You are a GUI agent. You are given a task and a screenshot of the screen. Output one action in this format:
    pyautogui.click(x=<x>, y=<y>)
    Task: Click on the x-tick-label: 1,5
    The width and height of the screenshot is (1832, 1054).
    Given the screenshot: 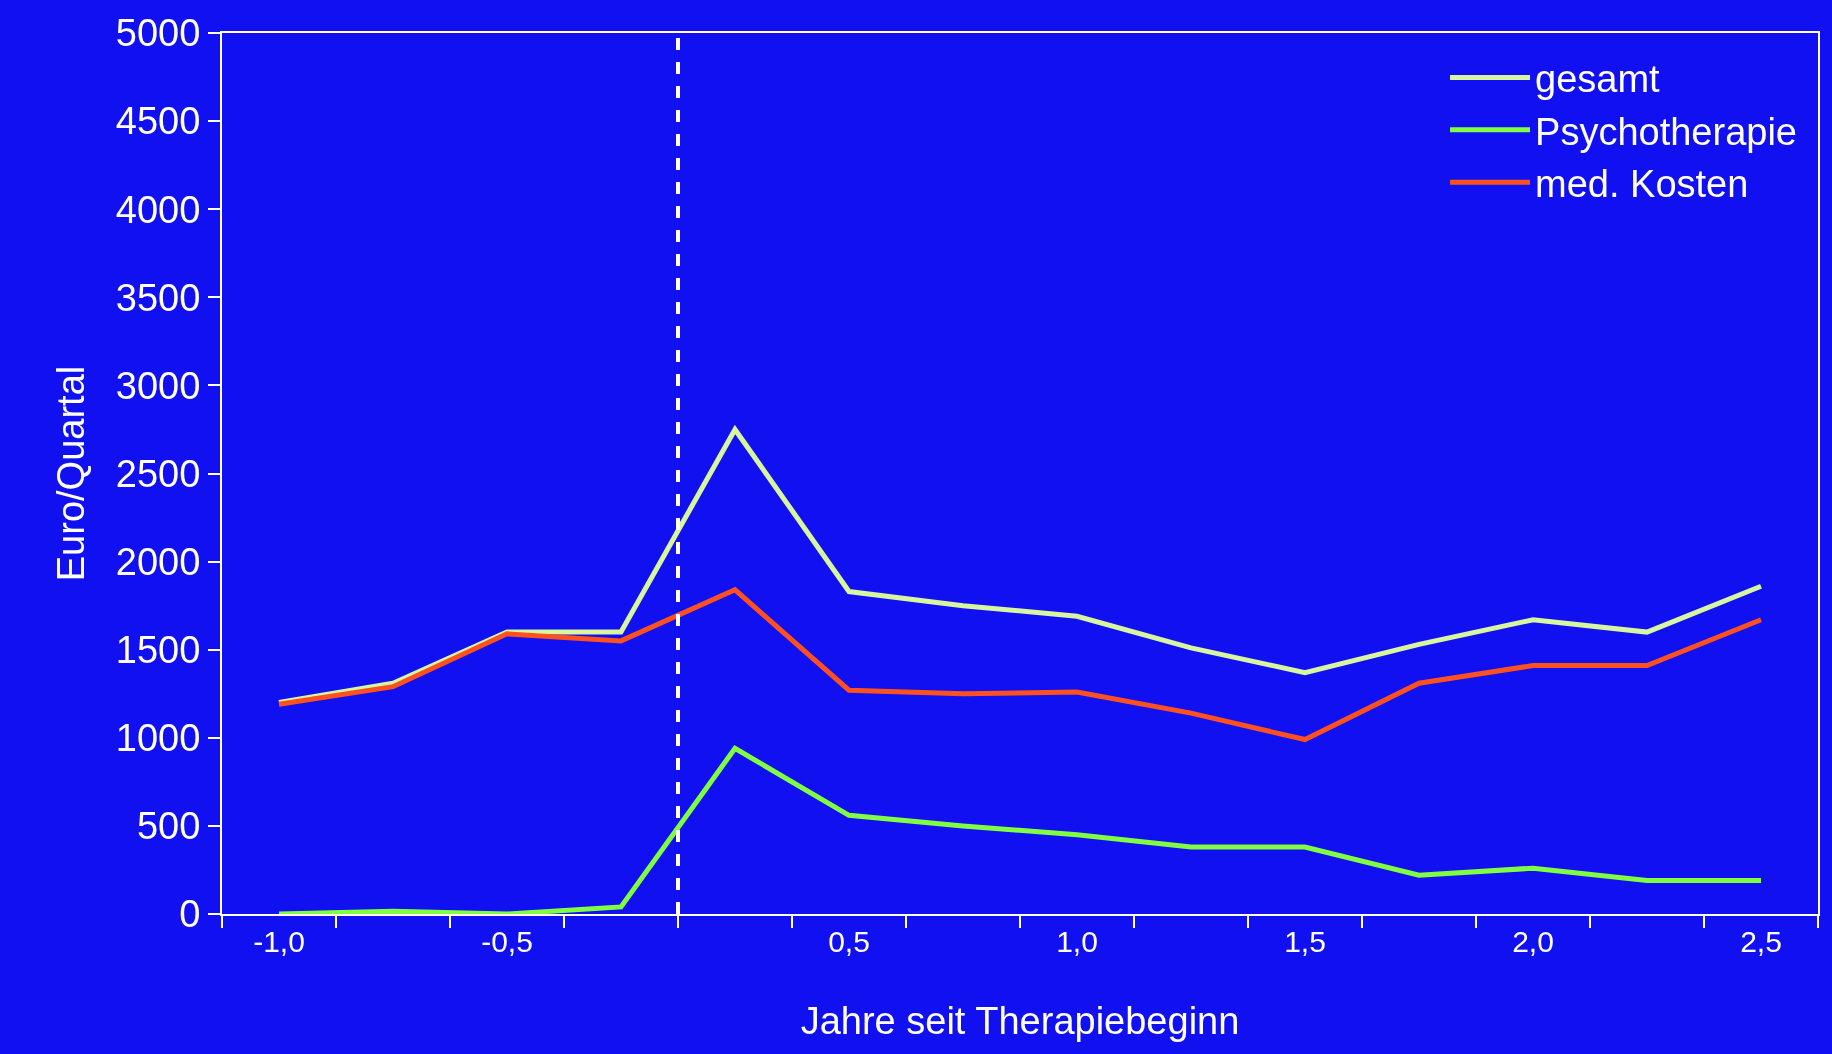 What is the action you would take?
    pyautogui.click(x=1305, y=941)
    